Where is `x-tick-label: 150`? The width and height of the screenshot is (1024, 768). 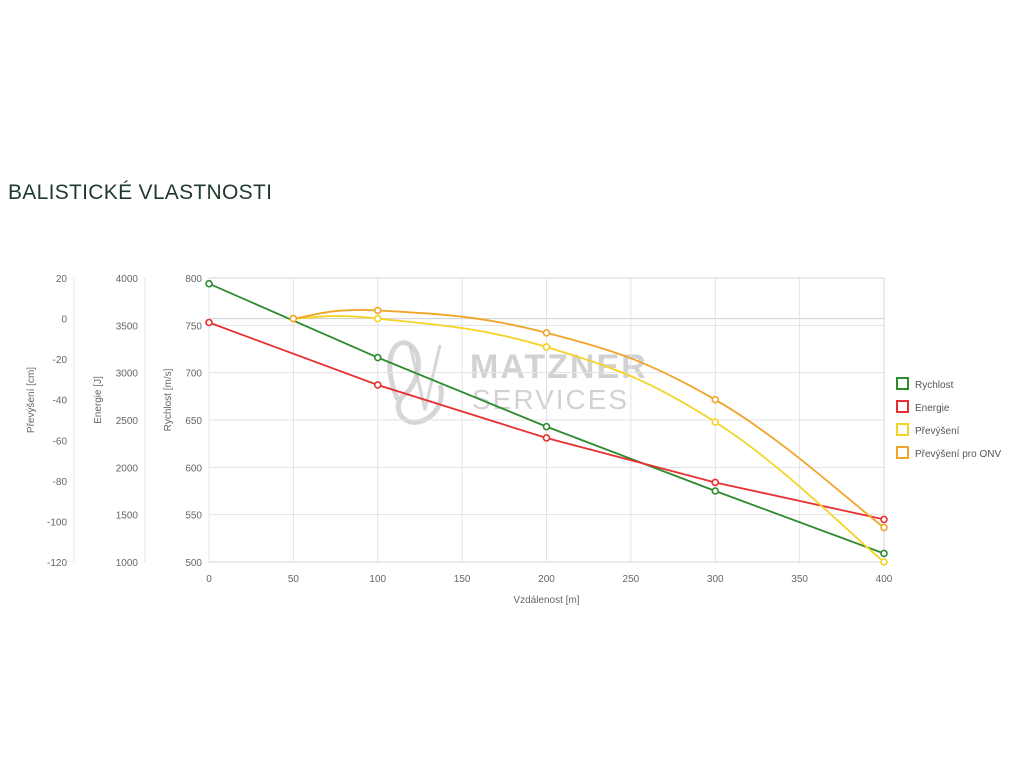
x-tick-label: 150 is located at coordinates (462, 579).